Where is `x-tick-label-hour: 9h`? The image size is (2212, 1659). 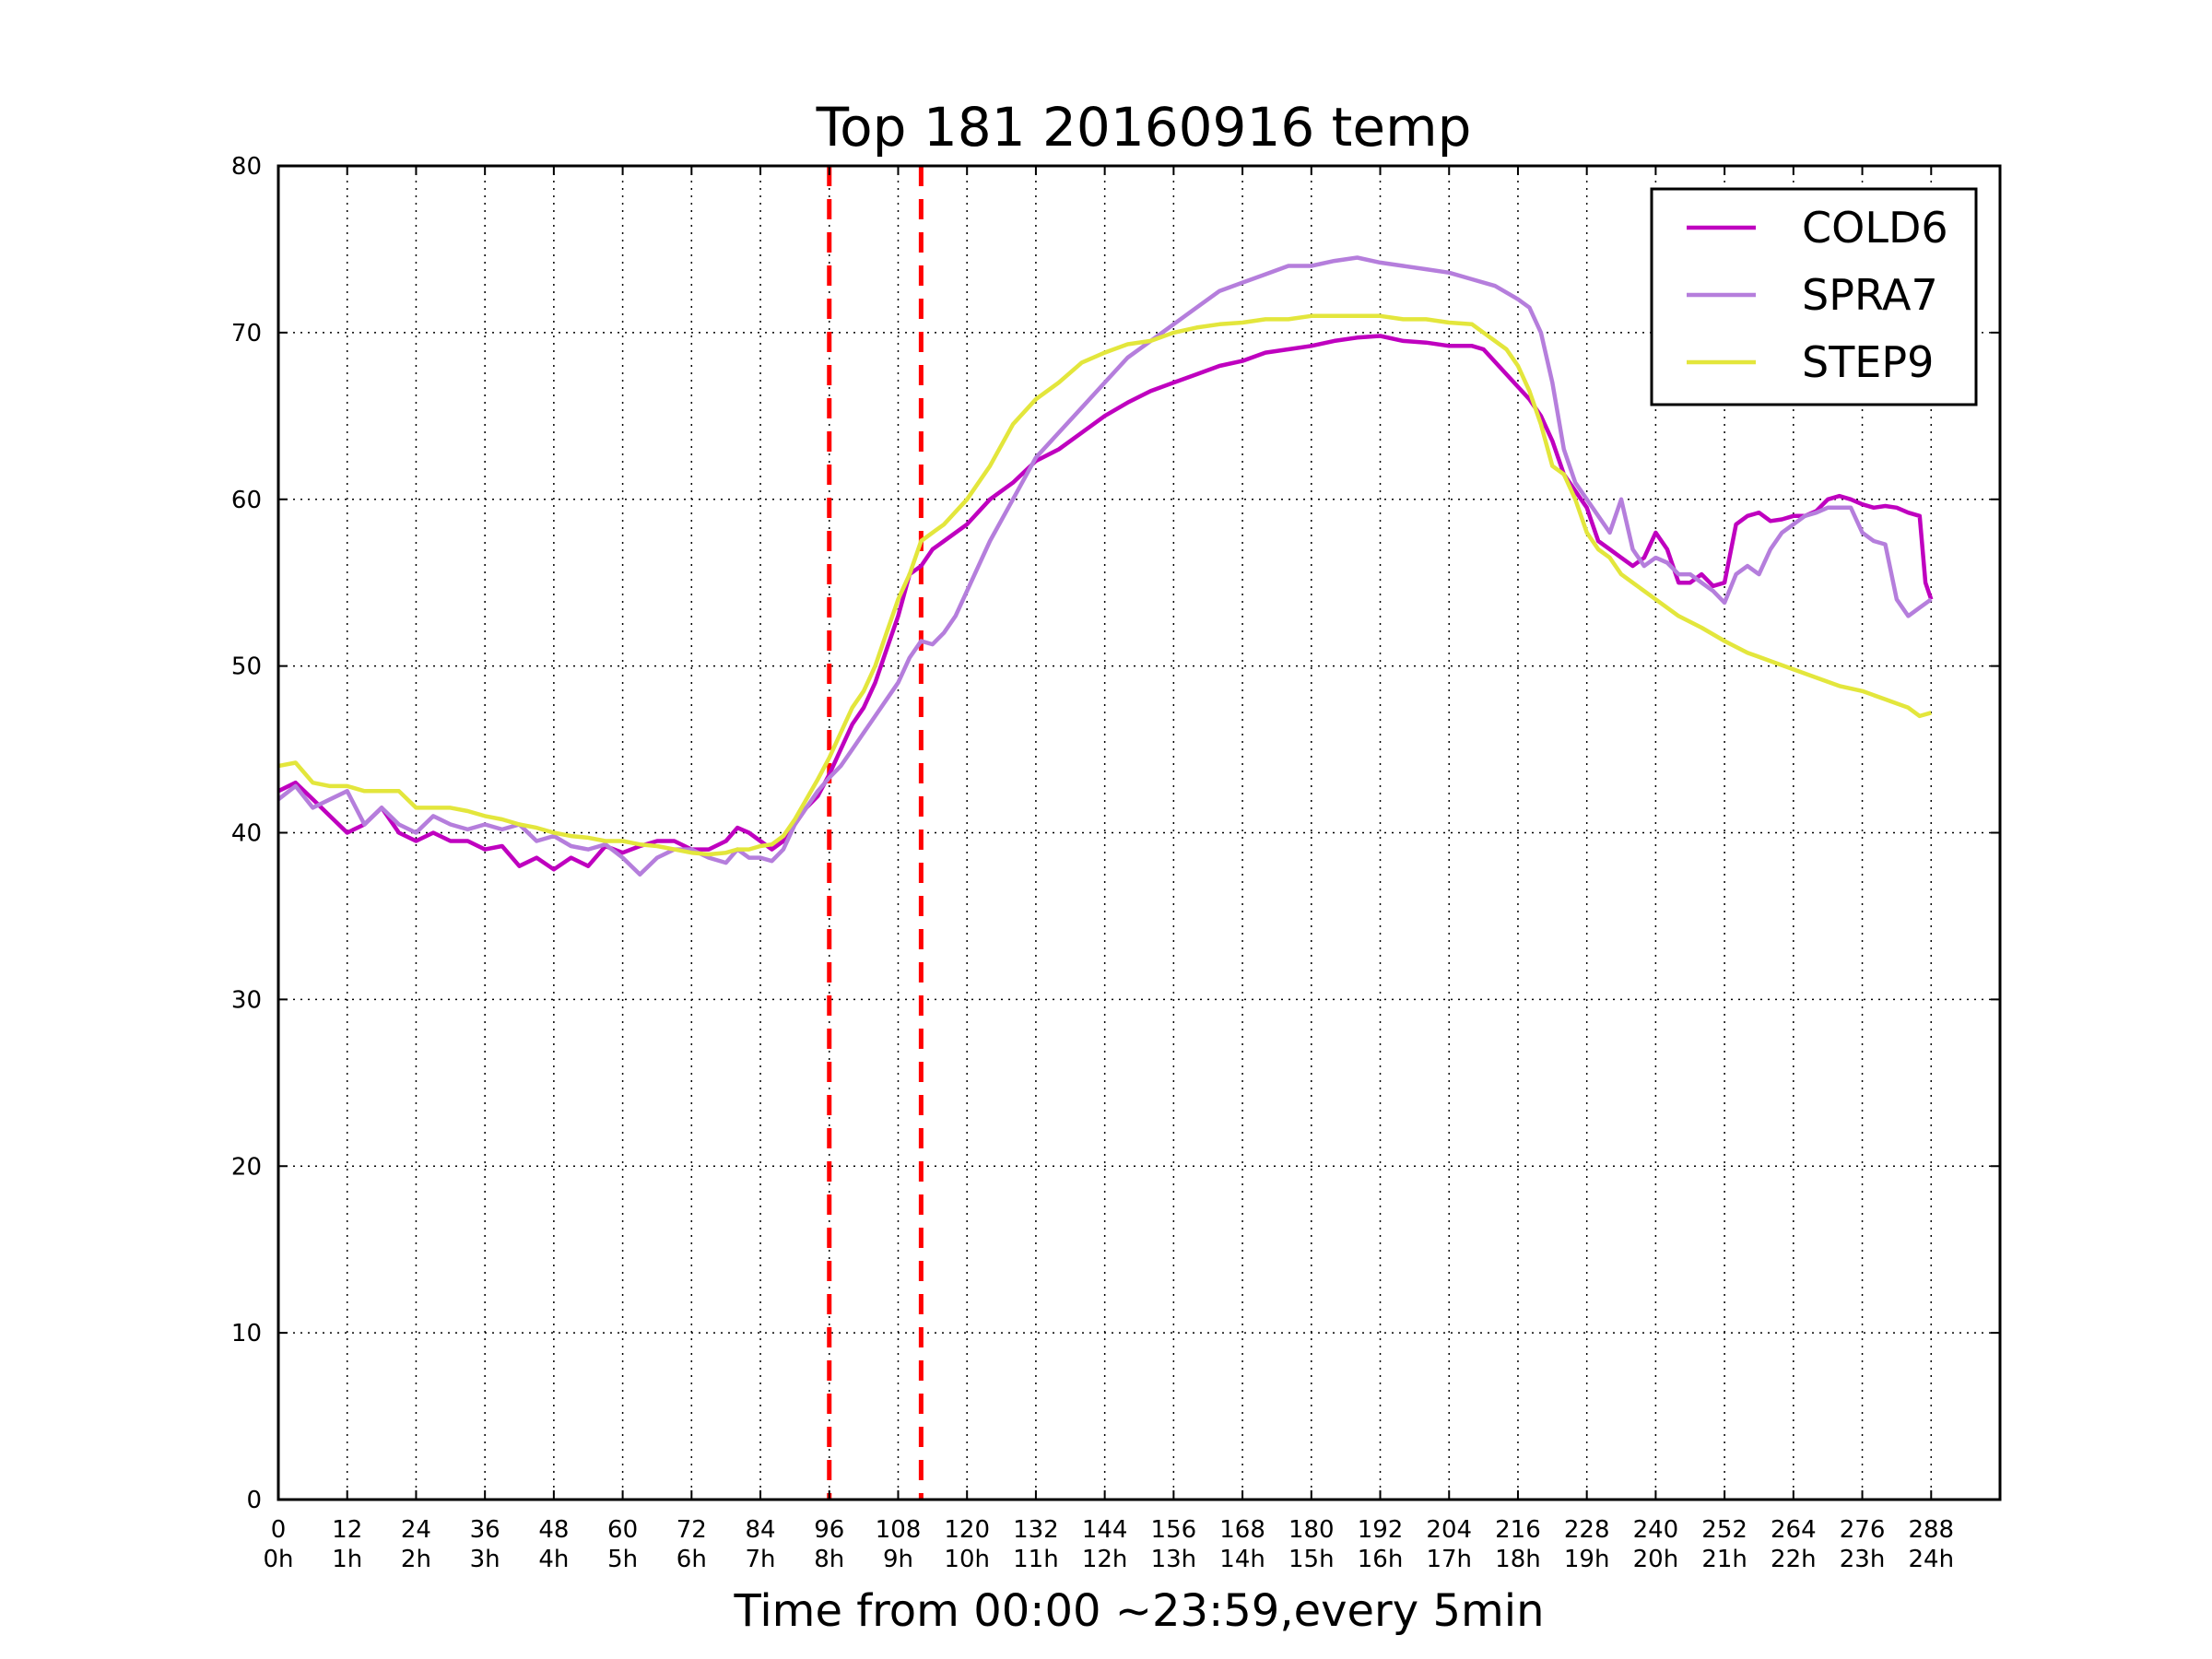
x-tick-label-hour: 9h is located at coordinates (898, 1559).